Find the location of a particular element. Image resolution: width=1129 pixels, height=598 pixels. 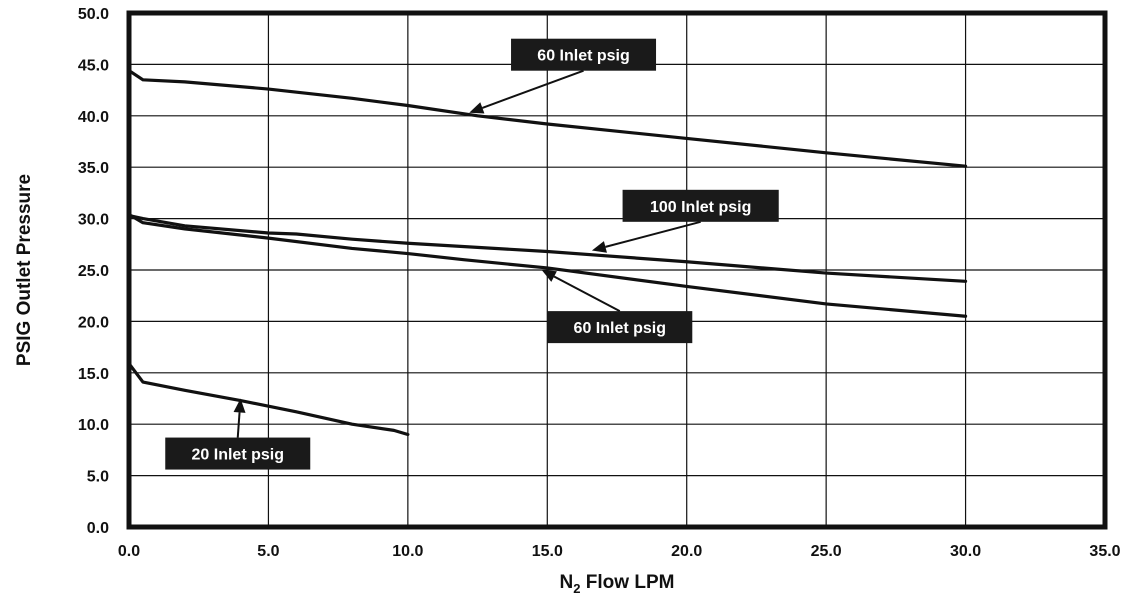

annotation-label: 20 Inlet psig is located at coordinates (238, 455).